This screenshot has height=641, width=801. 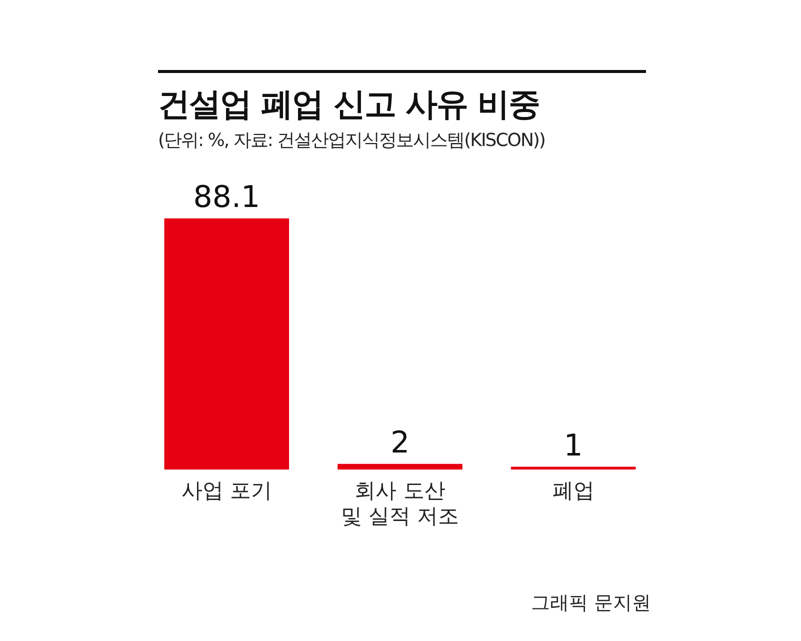 I want to click on data-label: 1, so click(x=573, y=446).